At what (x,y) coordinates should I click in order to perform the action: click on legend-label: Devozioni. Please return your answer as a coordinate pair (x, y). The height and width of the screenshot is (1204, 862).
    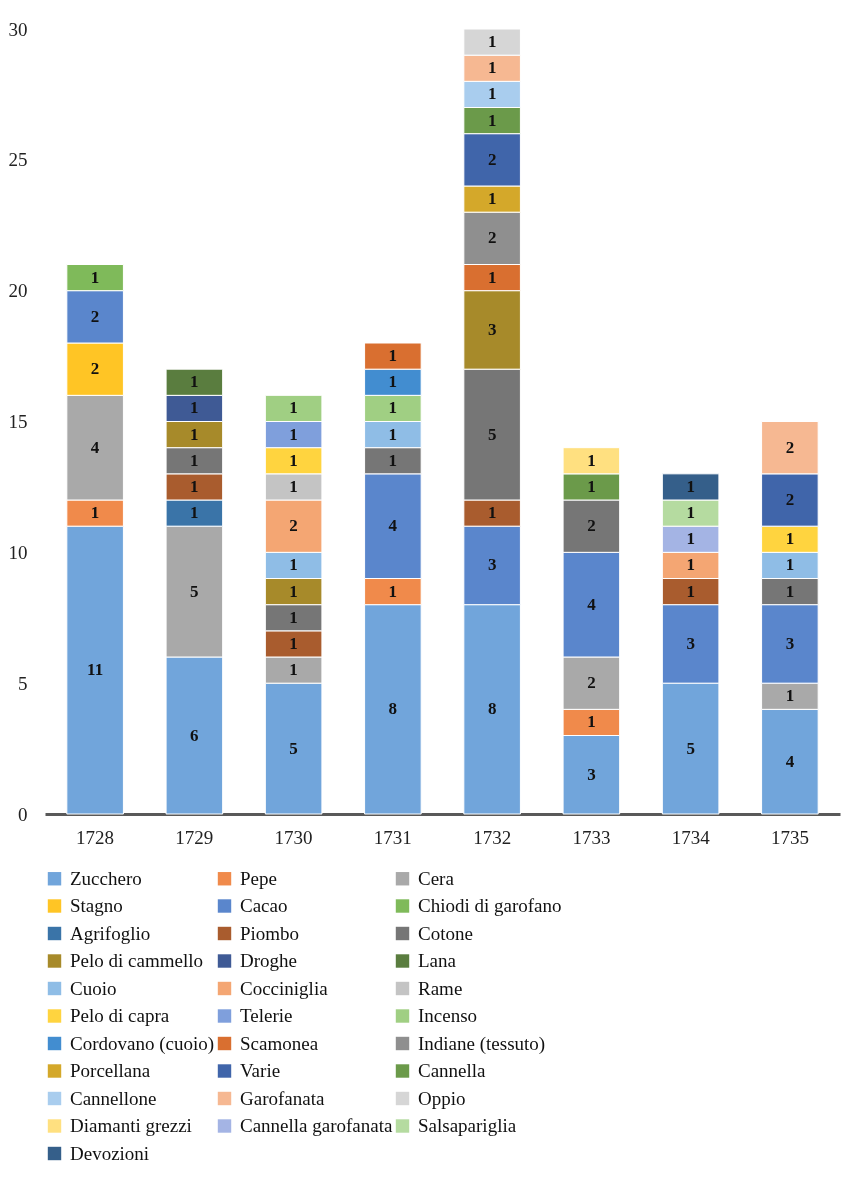
    Looking at the image, I should click on (110, 1153).